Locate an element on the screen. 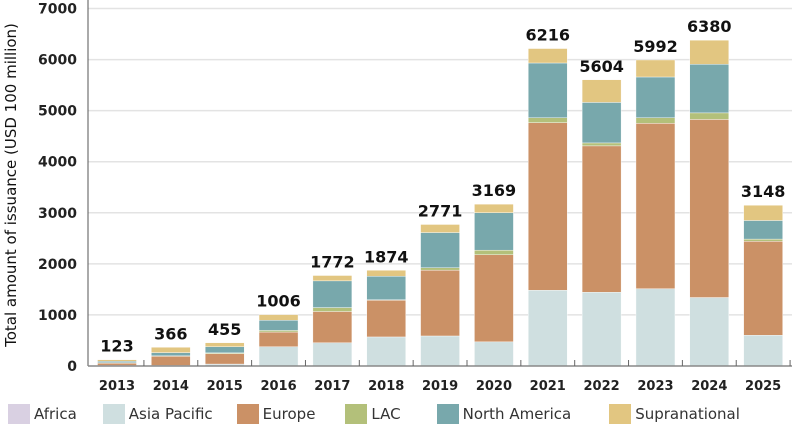 This screenshot has height=430, width=800. y-tick-label: 4000 is located at coordinates (57, 163).